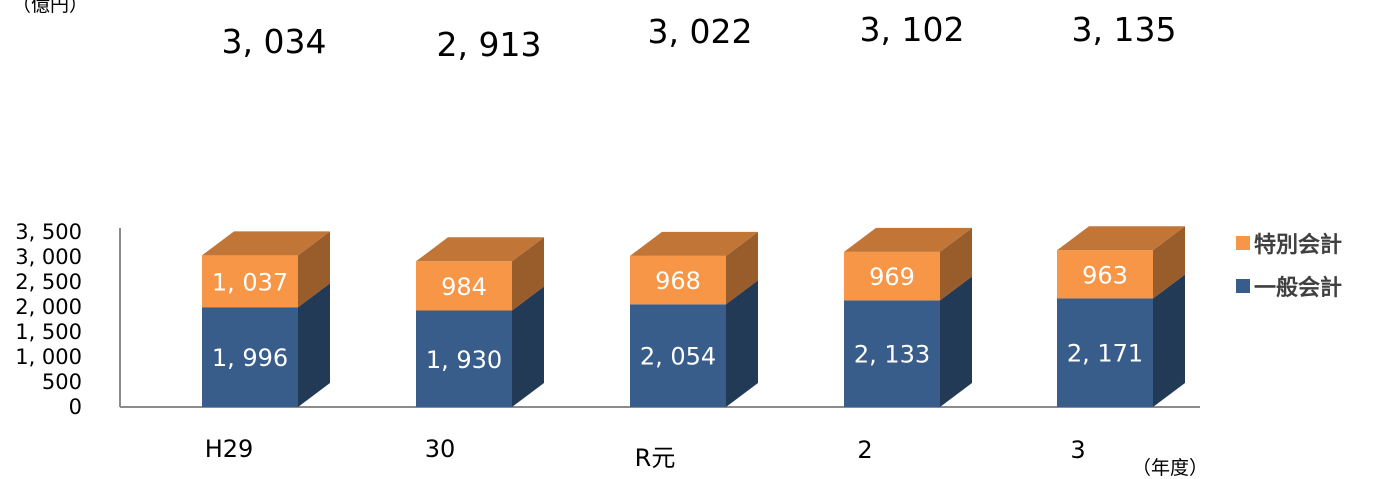 This screenshot has width=1399, height=479. I want to click on total-label: 3, 022, so click(700, 31).